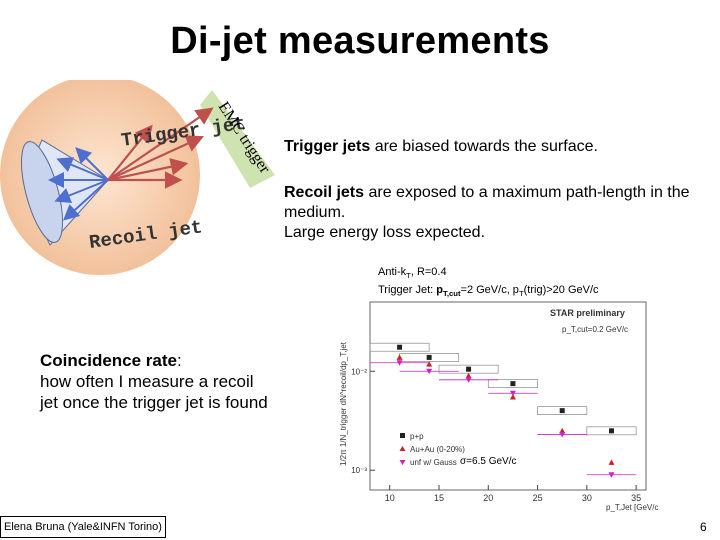 The height and width of the screenshot is (540, 720). I want to click on trigger-pt-p: p, so click(440, 290).